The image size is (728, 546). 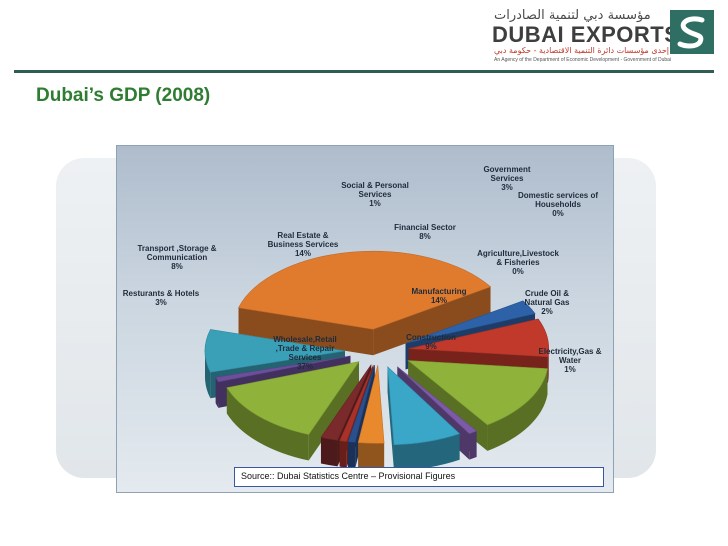 What do you see at coordinates (506, 178) in the screenshot?
I see `slice-label: Government Services 3%` at bounding box center [506, 178].